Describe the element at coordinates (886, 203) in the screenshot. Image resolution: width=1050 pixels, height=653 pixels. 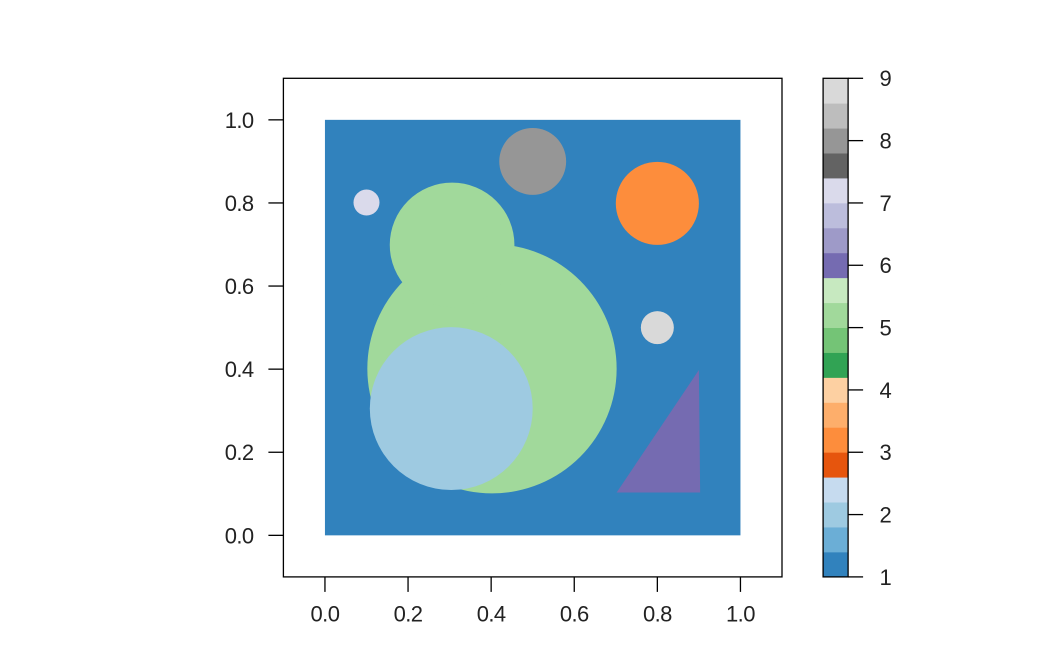
I see `colorbar-tick-label: 7` at that location.